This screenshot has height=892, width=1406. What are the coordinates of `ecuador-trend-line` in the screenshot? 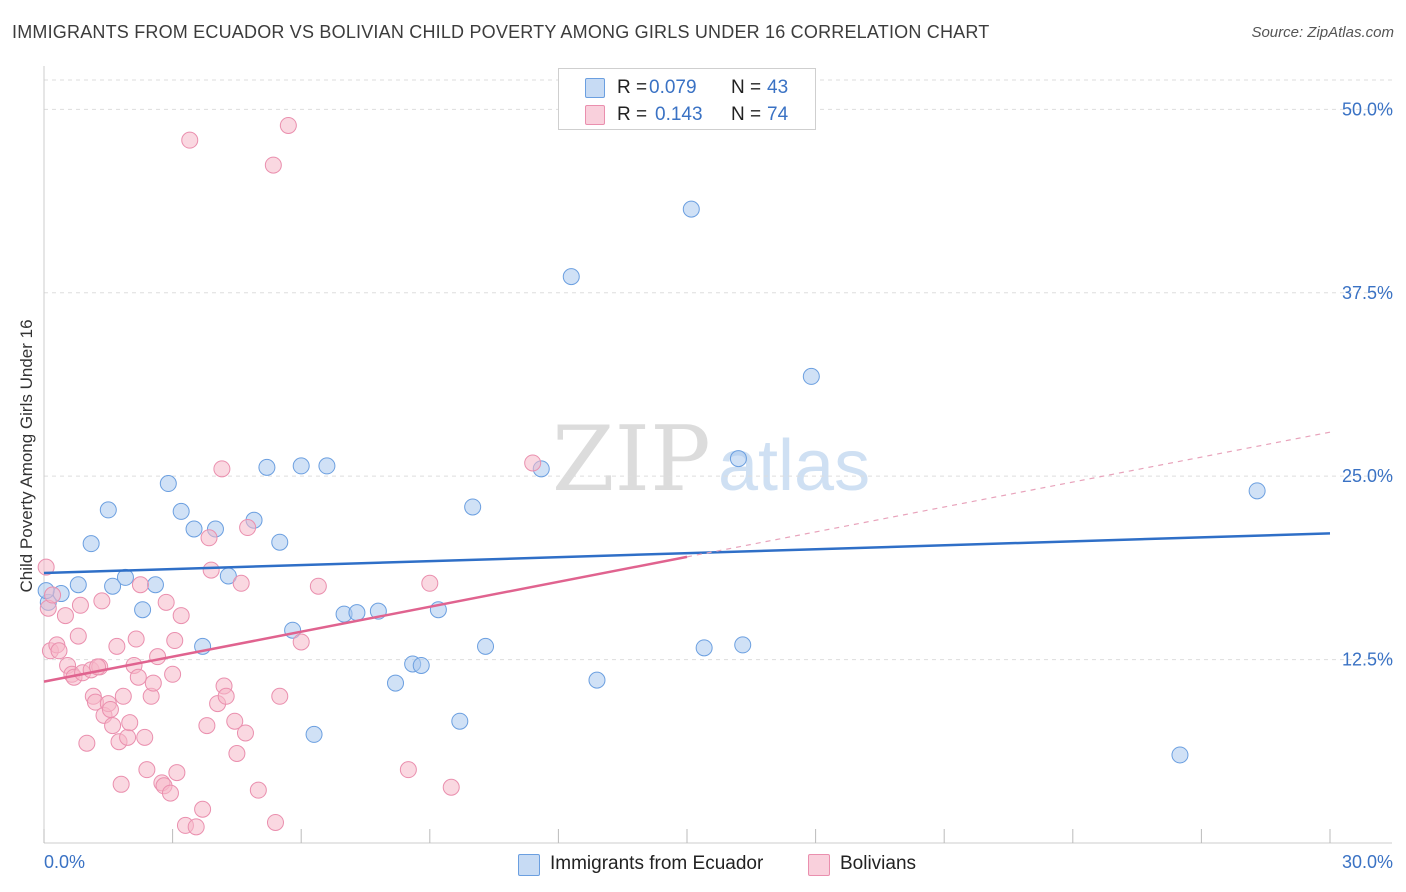 It's located at (687, 553).